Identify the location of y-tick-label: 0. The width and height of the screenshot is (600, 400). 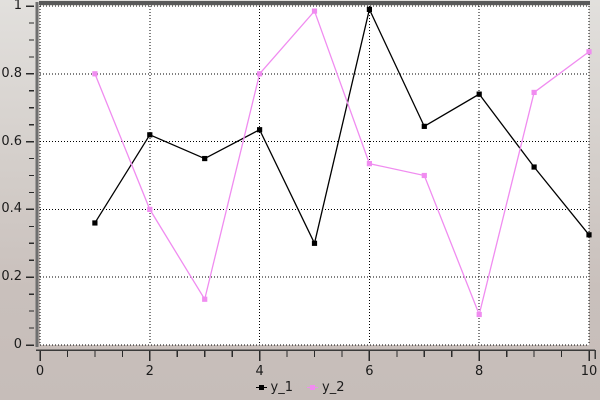
(17, 344).